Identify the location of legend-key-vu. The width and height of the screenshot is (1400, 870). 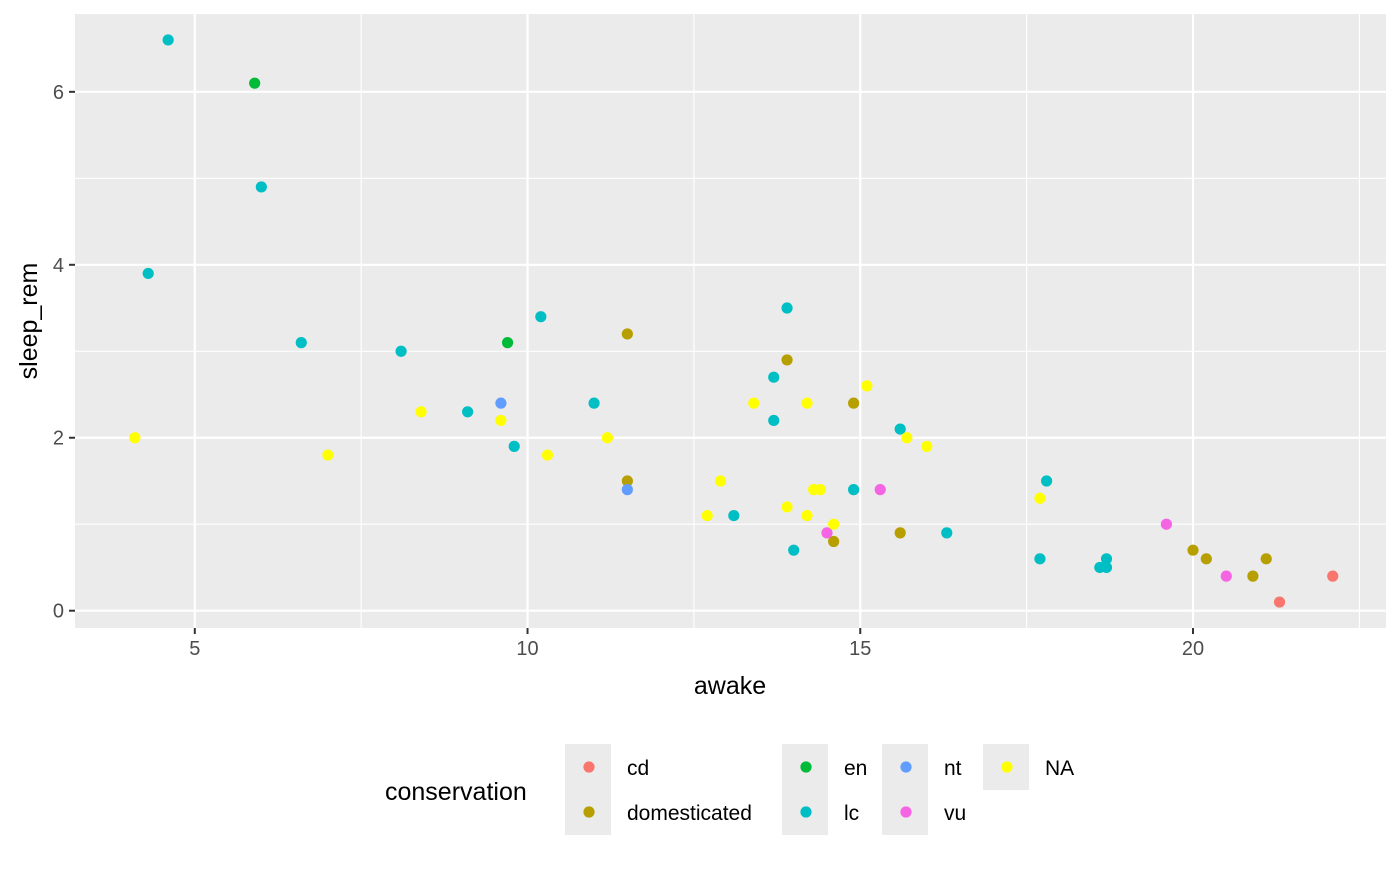
(906, 812).